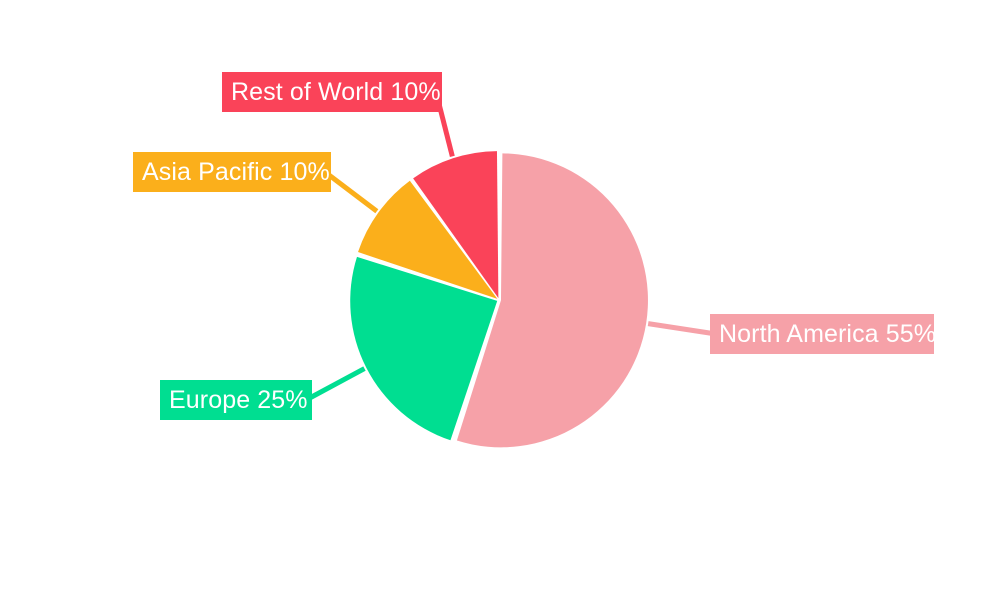  What do you see at coordinates (335, 384) in the screenshot?
I see `leader-line-europe` at bounding box center [335, 384].